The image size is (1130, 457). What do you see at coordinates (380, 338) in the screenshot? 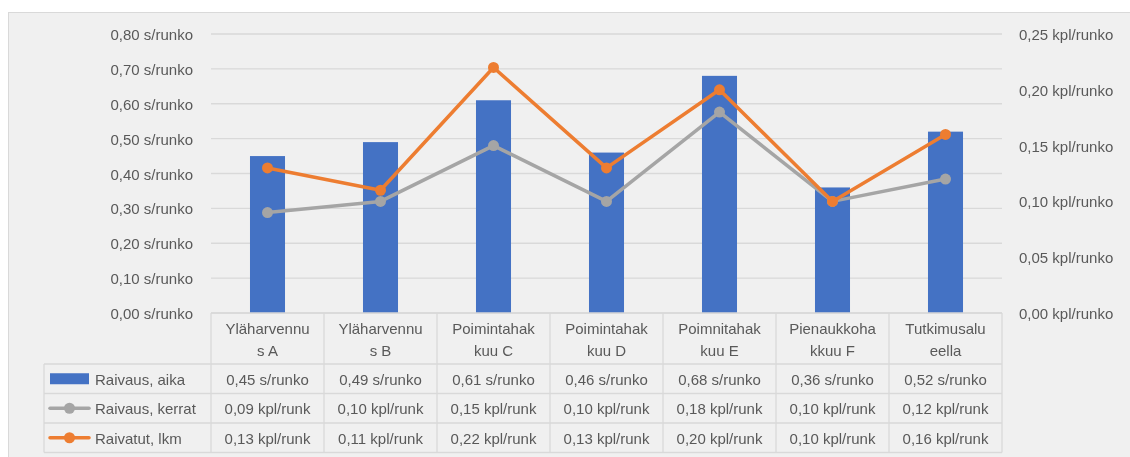
I see `x-tick-label: Yläharvennus B` at bounding box center [380, 338].